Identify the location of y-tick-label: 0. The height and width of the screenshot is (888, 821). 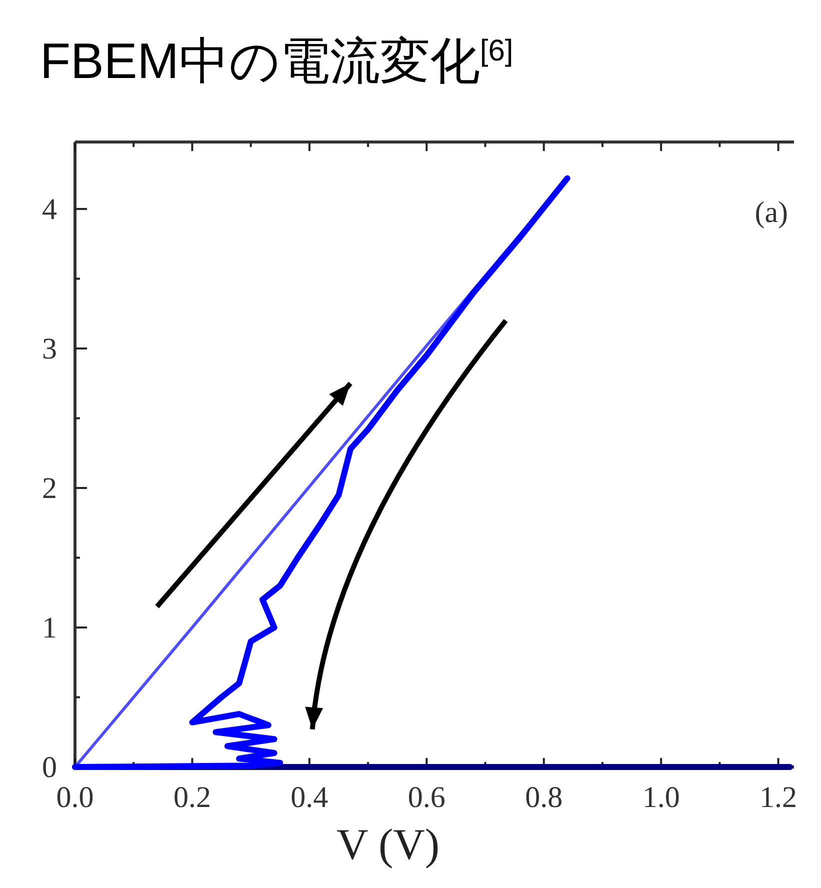
(49, 767).